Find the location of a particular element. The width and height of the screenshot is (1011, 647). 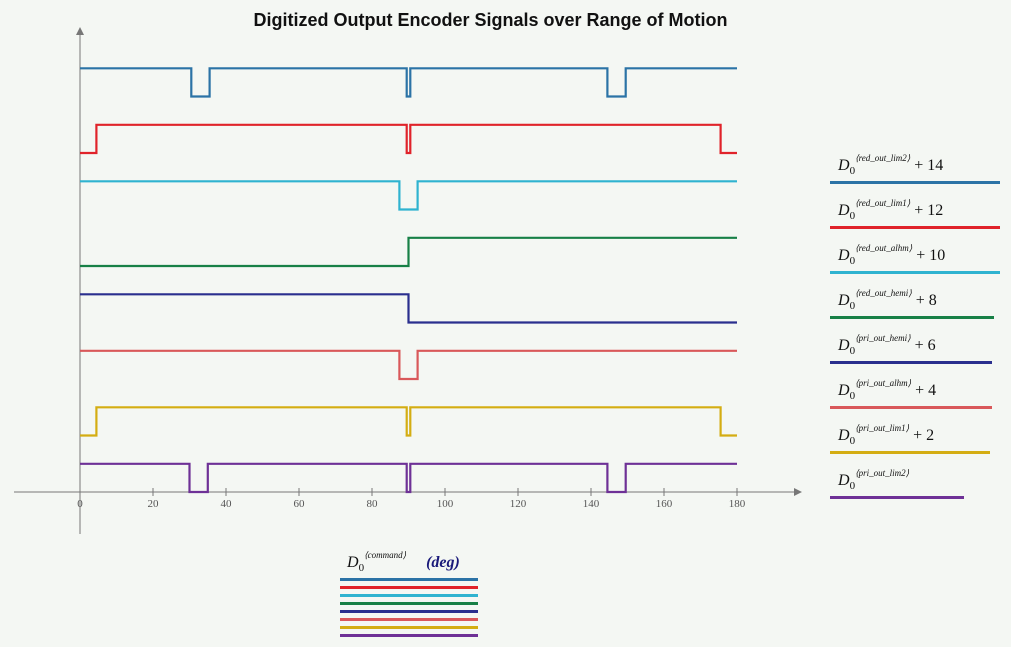

x-tick-label: 180 is located at coordinates (737, 504).